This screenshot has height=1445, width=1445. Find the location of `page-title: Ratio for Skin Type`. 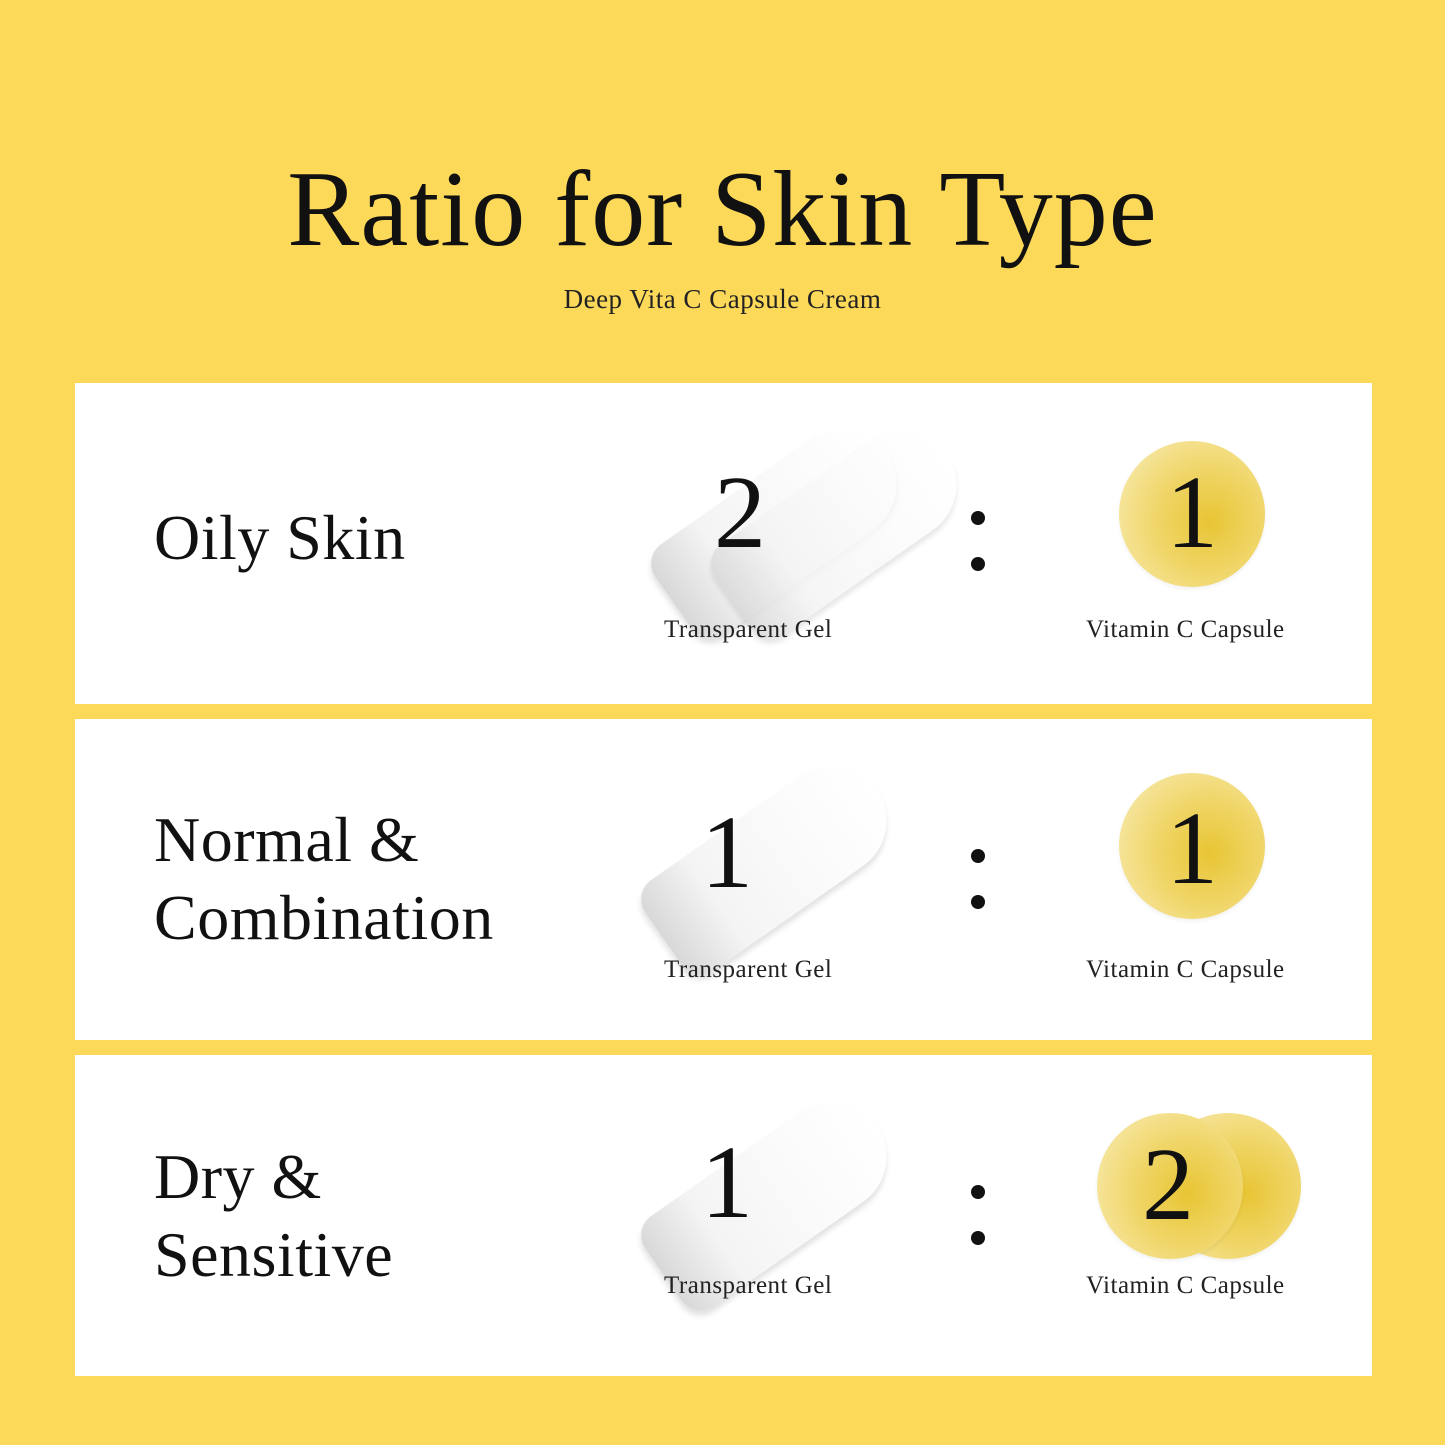

page-title: Ratio for Skin Type is located at coordinates (722, 209).